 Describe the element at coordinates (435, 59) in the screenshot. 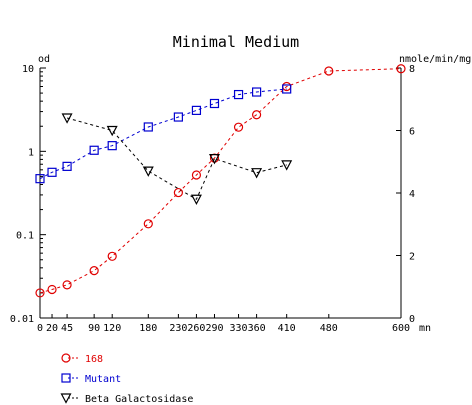

I see `y-right-unit: nmole/min/mg` at that location.